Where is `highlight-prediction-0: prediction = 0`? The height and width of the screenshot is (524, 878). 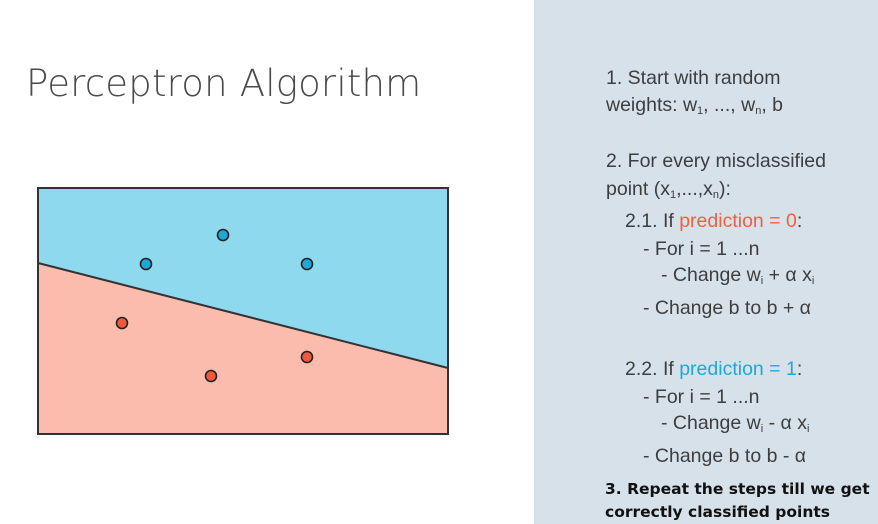
highlight-prediction-0: prediction = 0 is located at coordinates (738, 221).